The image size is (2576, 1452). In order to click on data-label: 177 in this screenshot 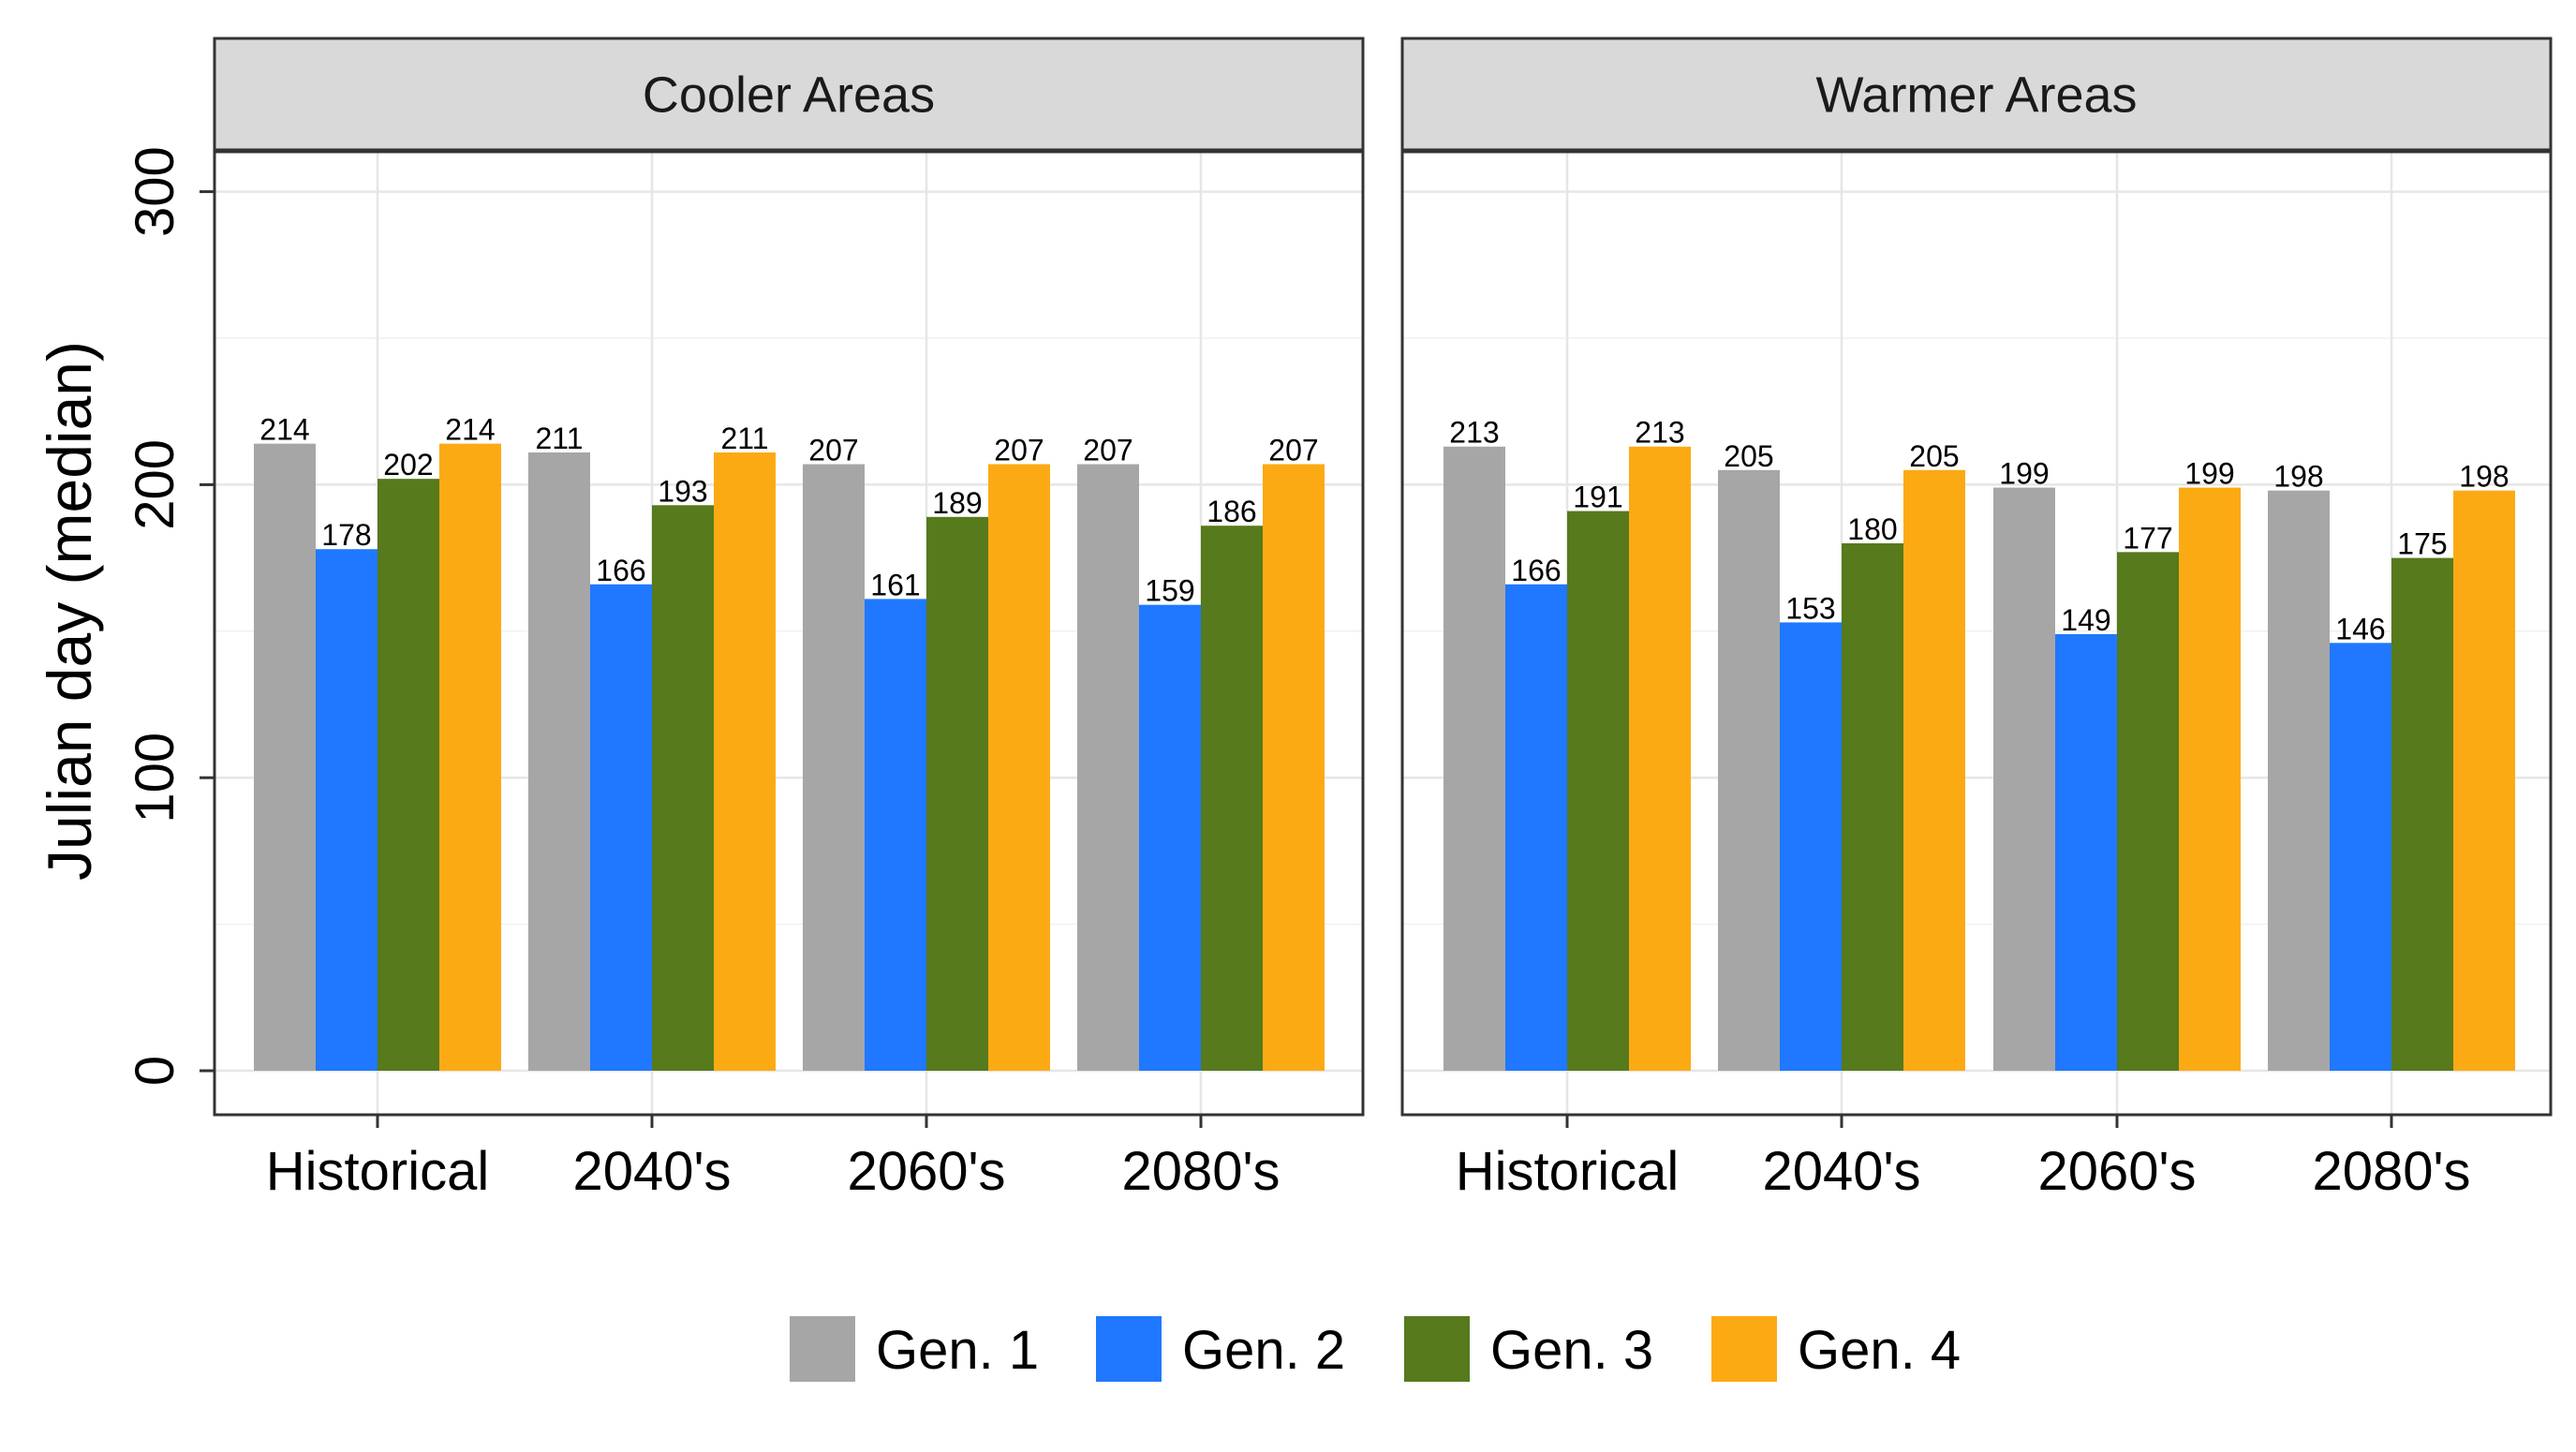, I will do `click(2148, 538)`.